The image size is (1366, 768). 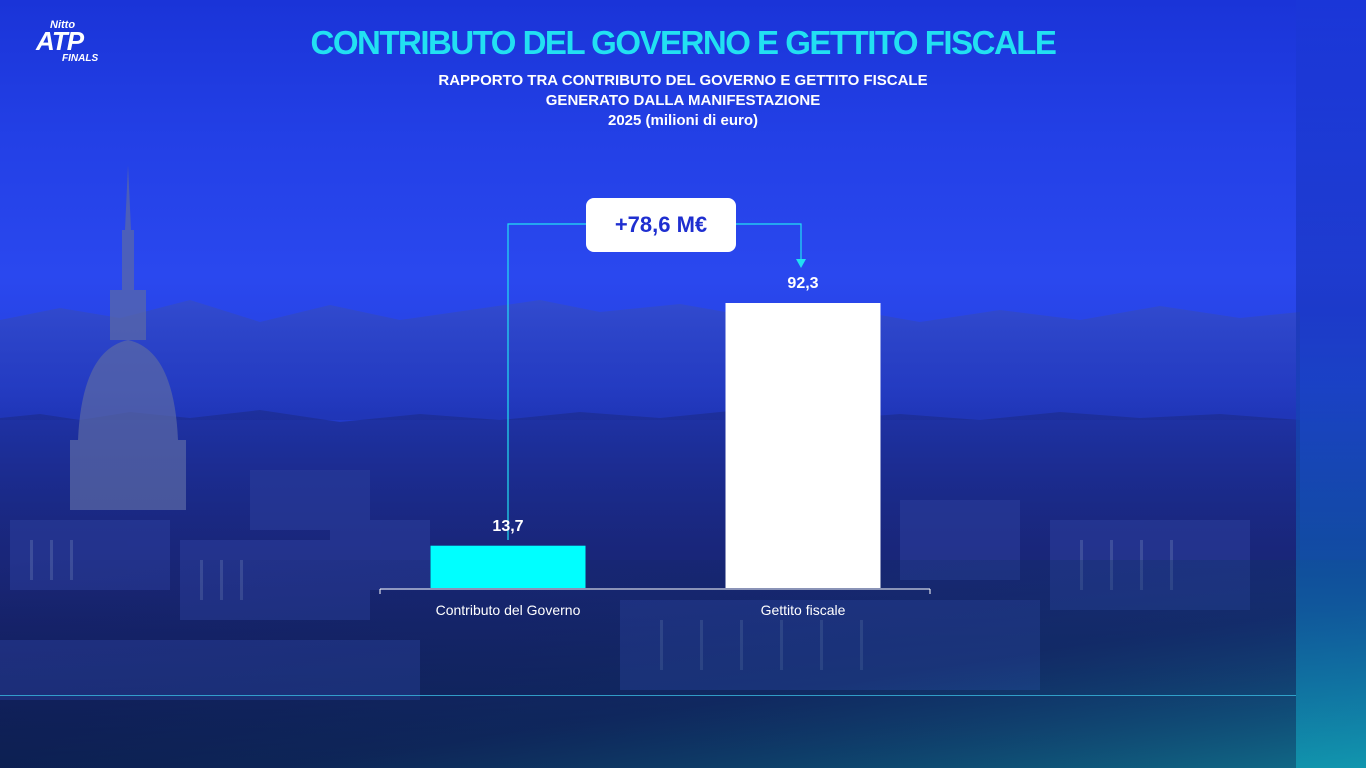 I want to click on logo-finals: FINALS, so click(x=80, y=58).